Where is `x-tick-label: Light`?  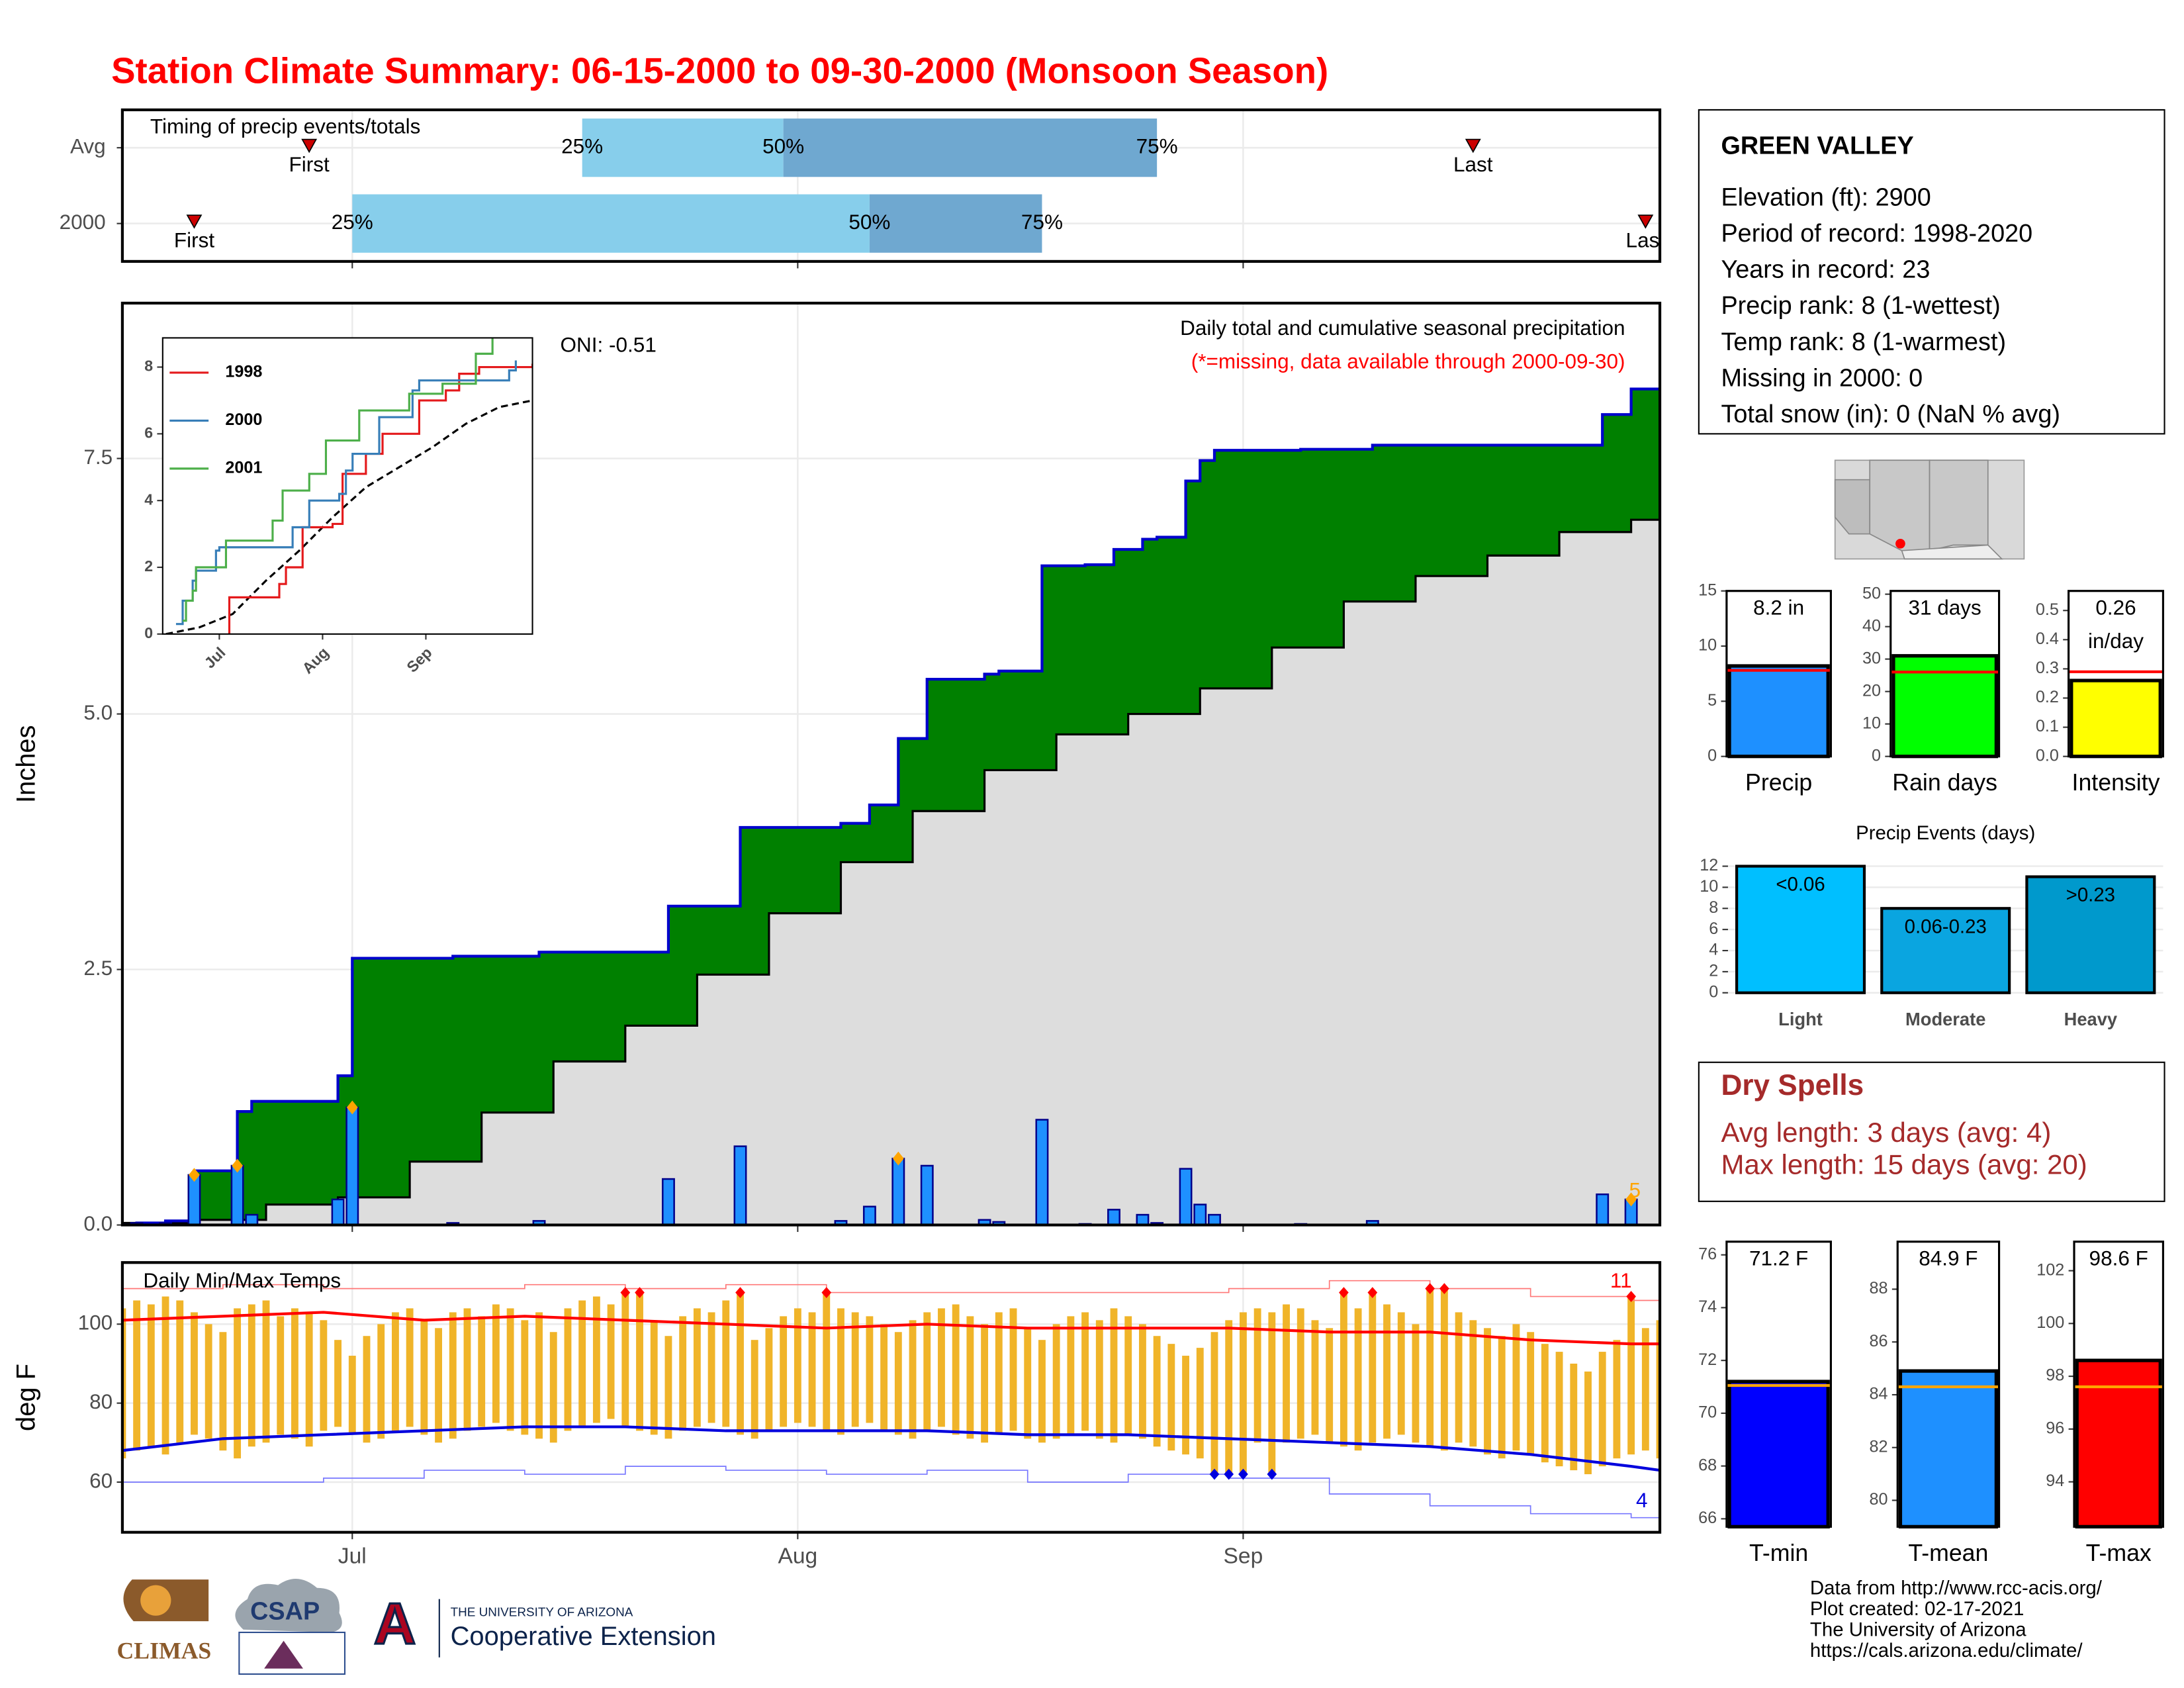 x-tick-label: Light is located at coordinates (1800, 1019).